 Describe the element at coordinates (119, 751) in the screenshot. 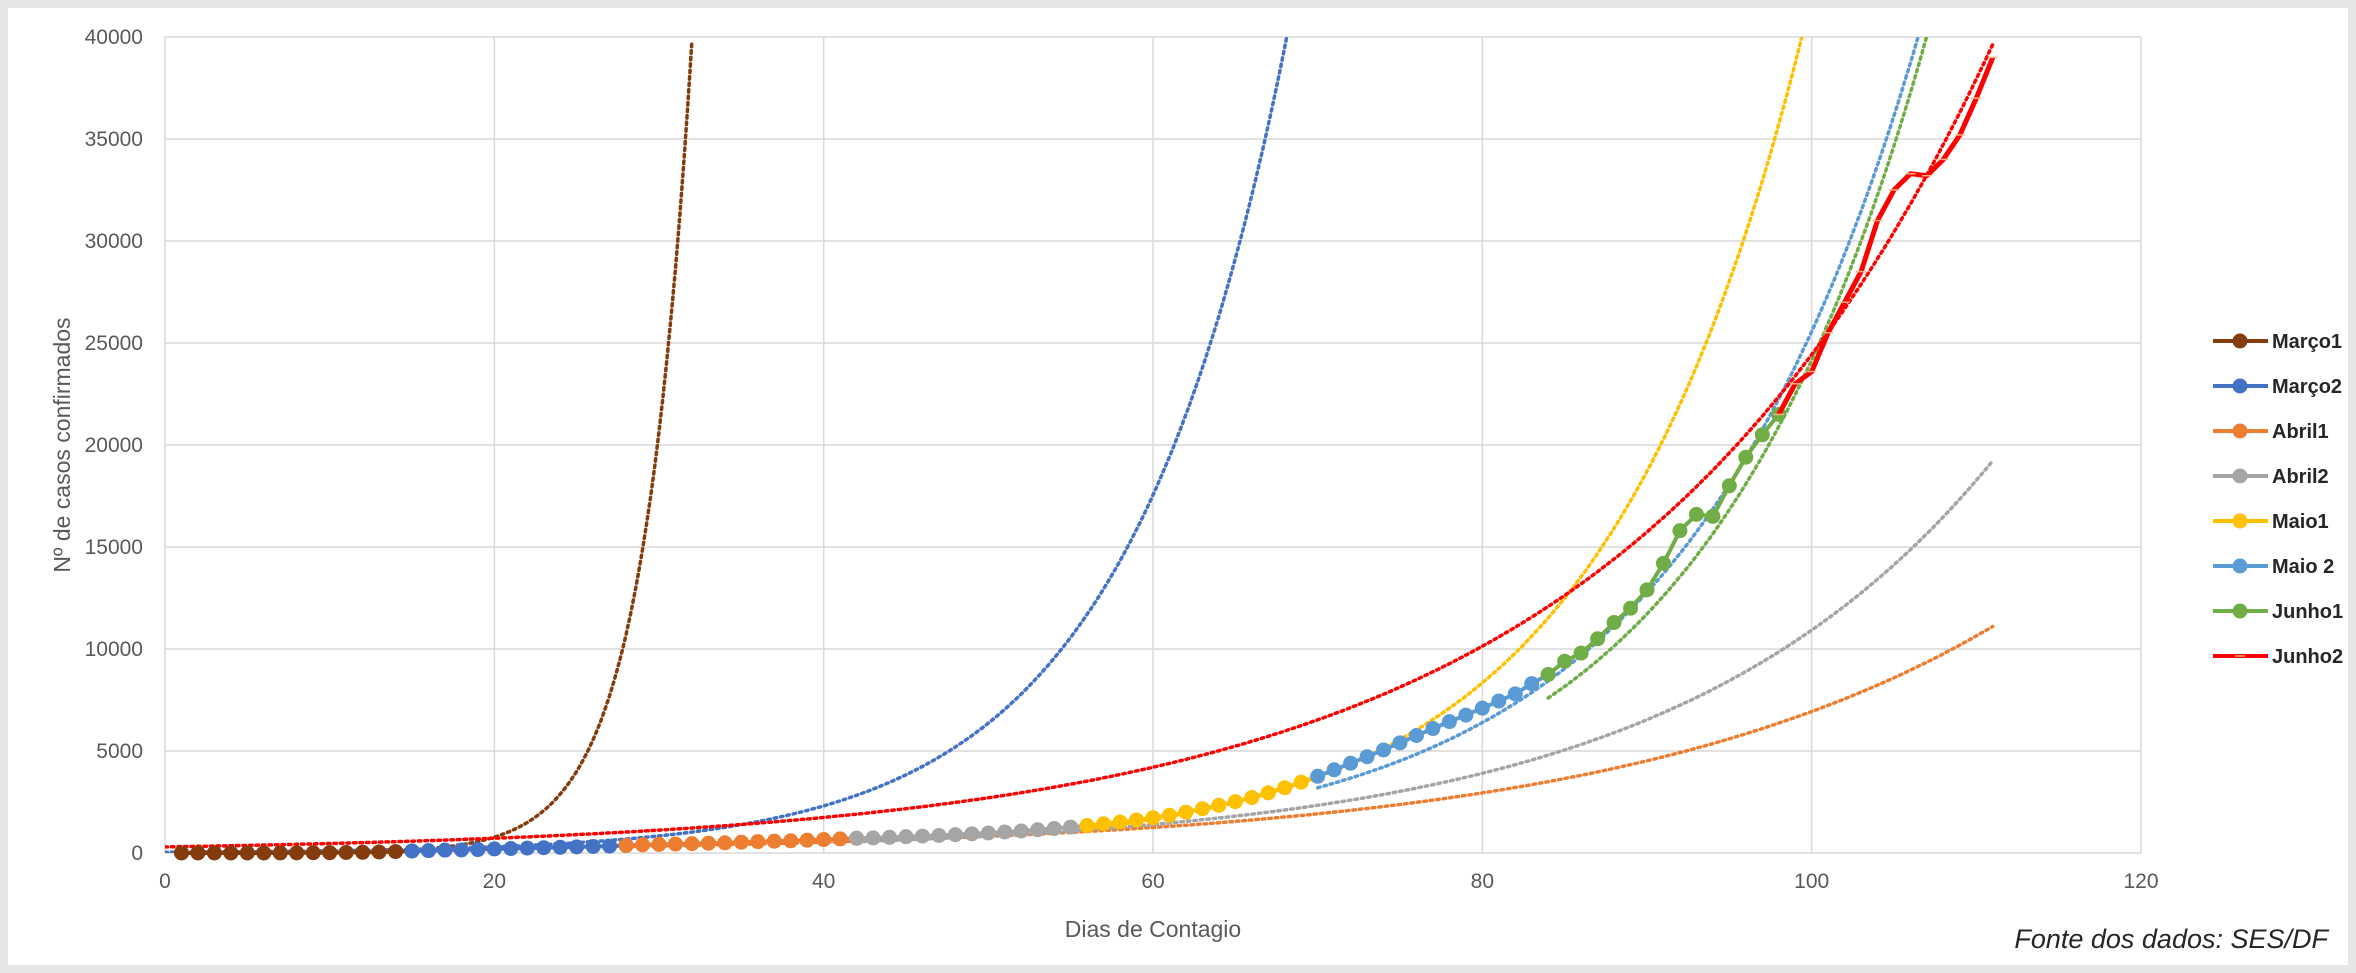

I see `y-tick-label: 5000` at that location.